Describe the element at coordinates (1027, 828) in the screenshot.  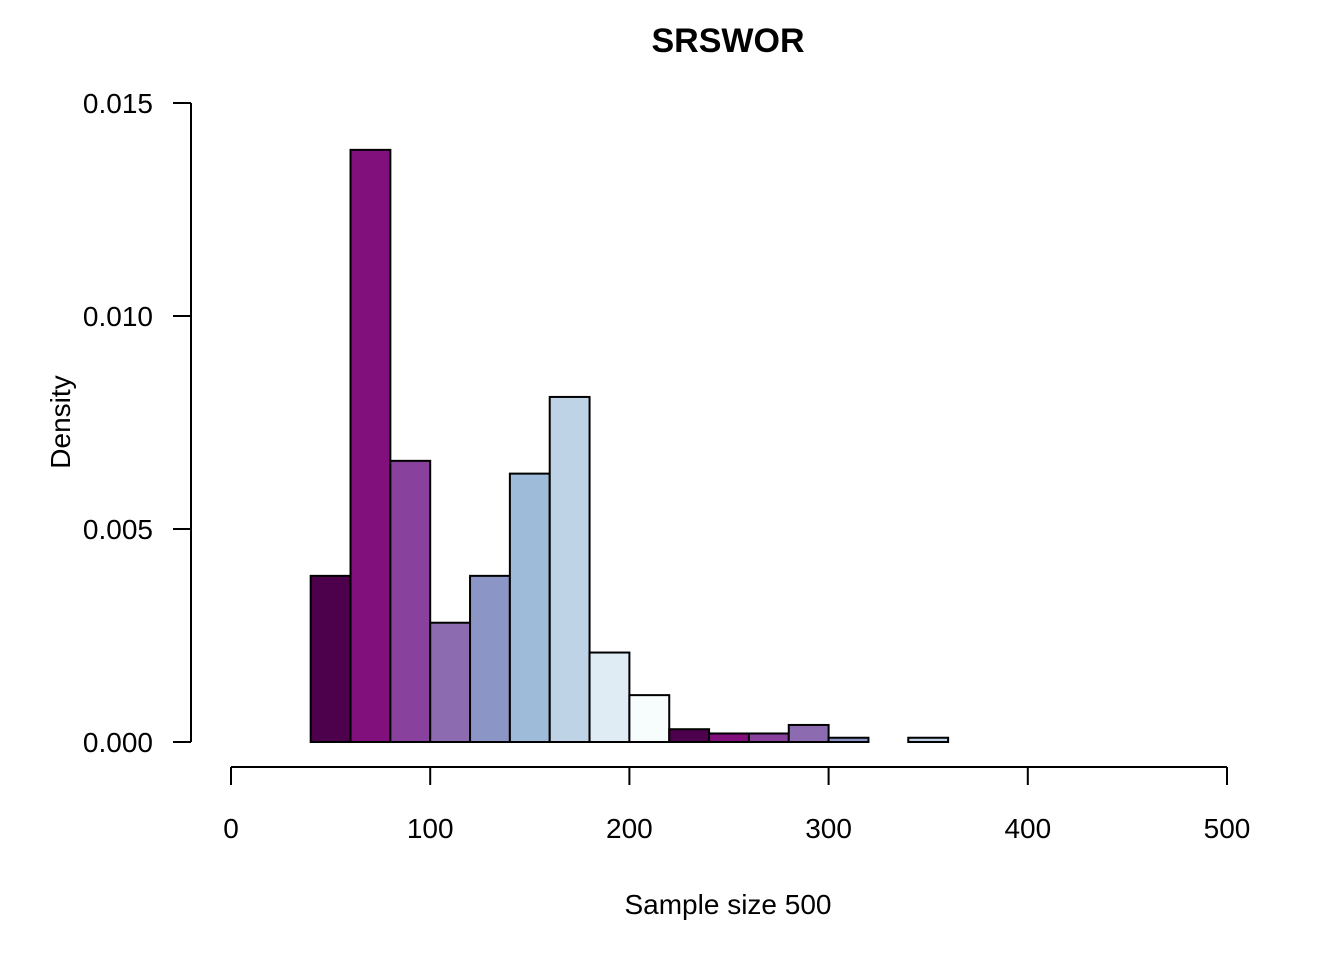
I see `x-tick-label: 400` at that location.